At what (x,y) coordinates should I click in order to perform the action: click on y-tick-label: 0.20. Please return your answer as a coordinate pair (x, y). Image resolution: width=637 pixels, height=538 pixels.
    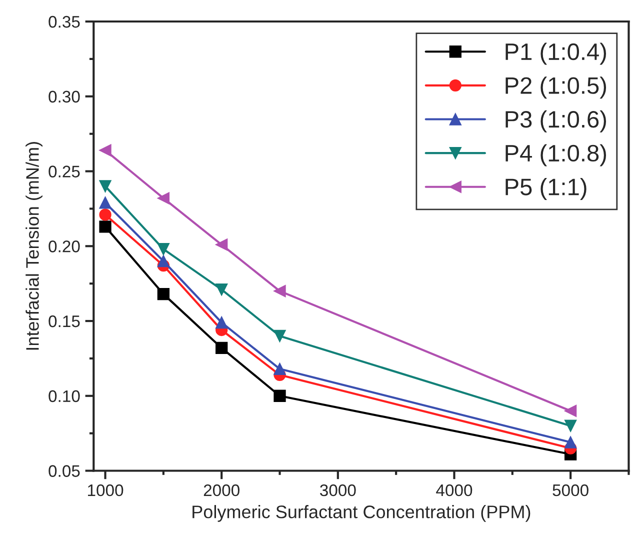
    Looking at the image, I should click on (64, 246).